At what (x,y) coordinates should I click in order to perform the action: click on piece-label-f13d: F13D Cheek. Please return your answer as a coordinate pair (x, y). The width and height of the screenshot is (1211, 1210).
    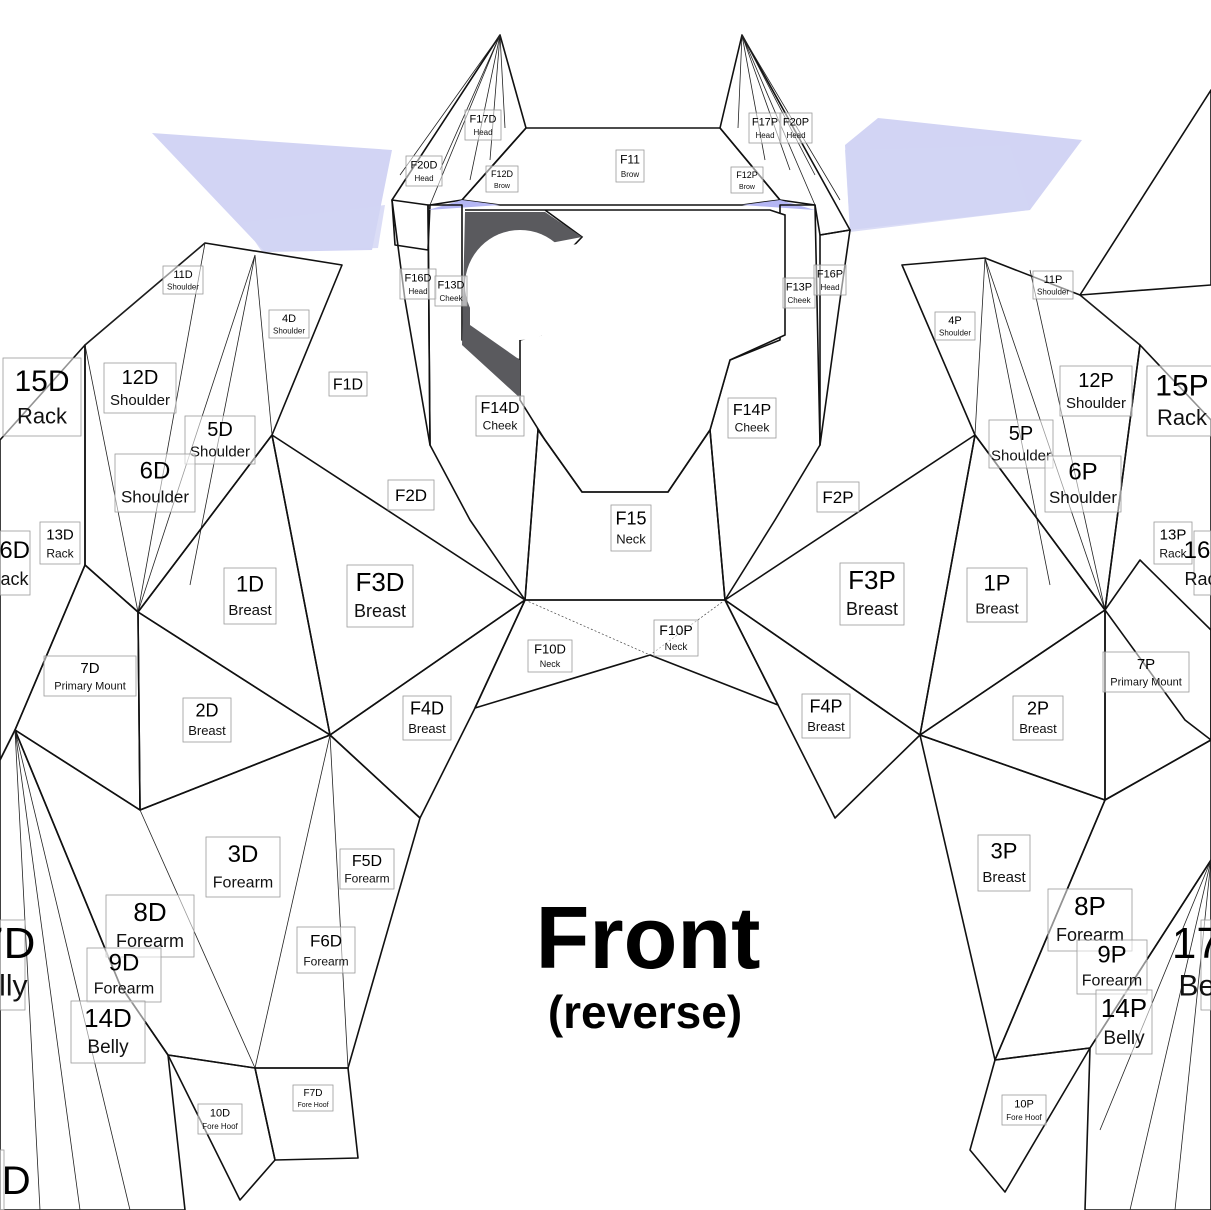
    Looking at the image, I should click on (451, 291).